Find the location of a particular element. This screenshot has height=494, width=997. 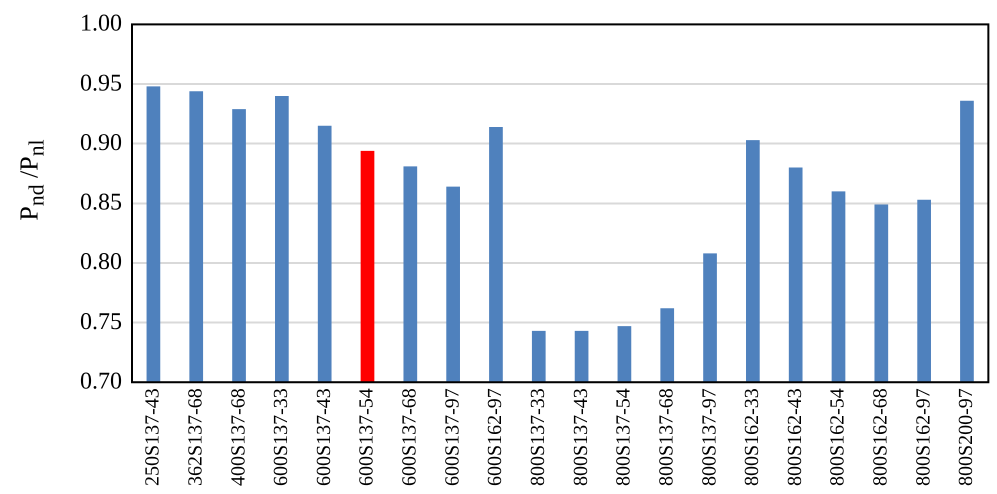

x-tick-label: 600S137-68 is located at coordinates (409, 437).